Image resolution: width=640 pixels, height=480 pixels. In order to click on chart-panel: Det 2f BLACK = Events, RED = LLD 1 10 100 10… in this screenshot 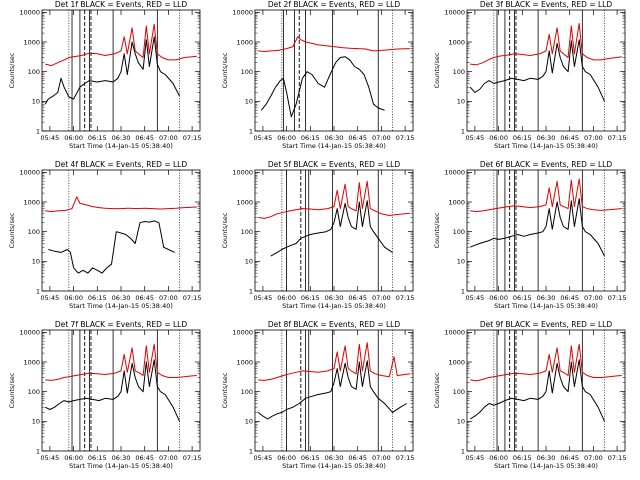, I will do `click(317, 75)`.